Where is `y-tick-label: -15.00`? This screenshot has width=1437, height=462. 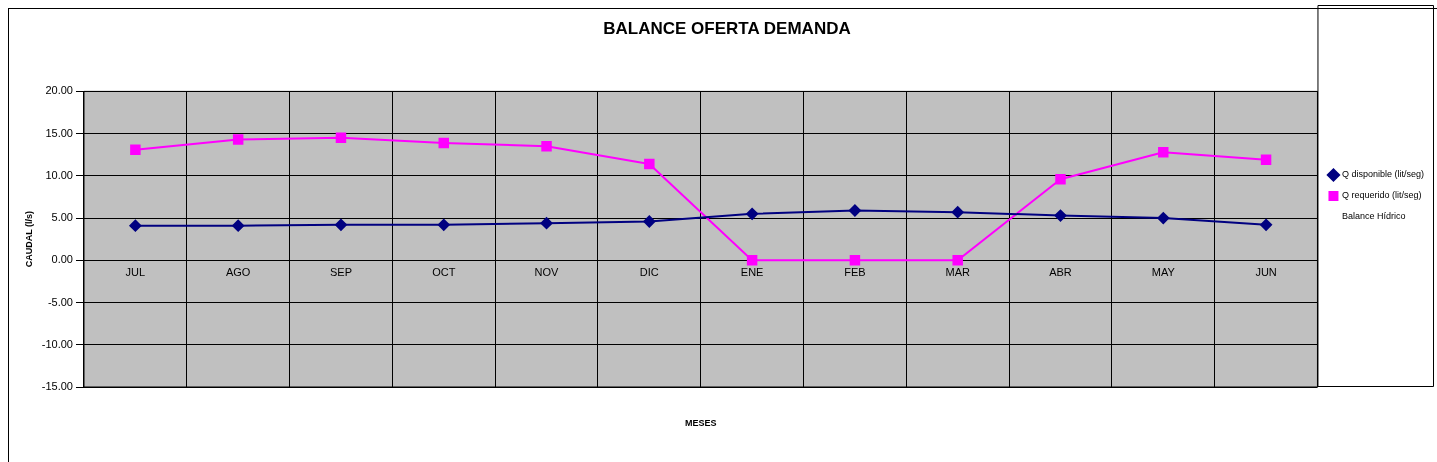 y-tick-label: -15.00 is located at coordinates (57, 386).